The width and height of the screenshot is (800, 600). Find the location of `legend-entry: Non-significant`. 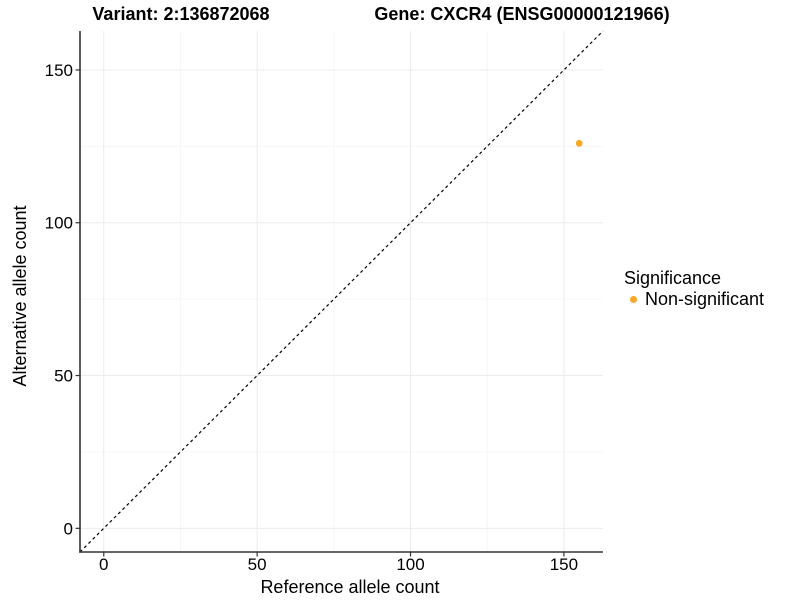

legend-entry: Non-significant is located at coordinates (694, 299).